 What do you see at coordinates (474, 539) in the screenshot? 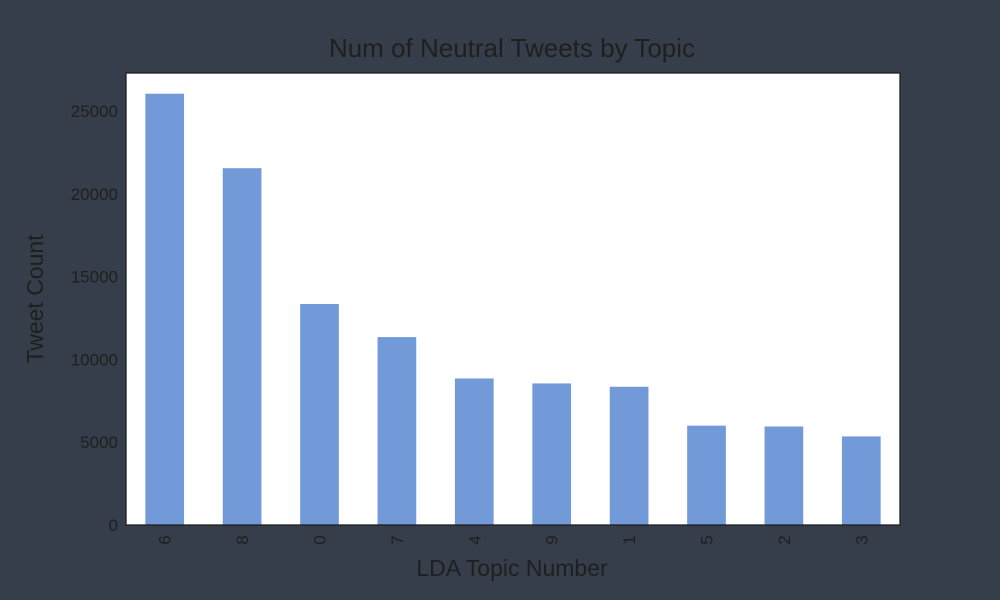
I see `x-tick-label: 4` at bounding box center [474, 539].